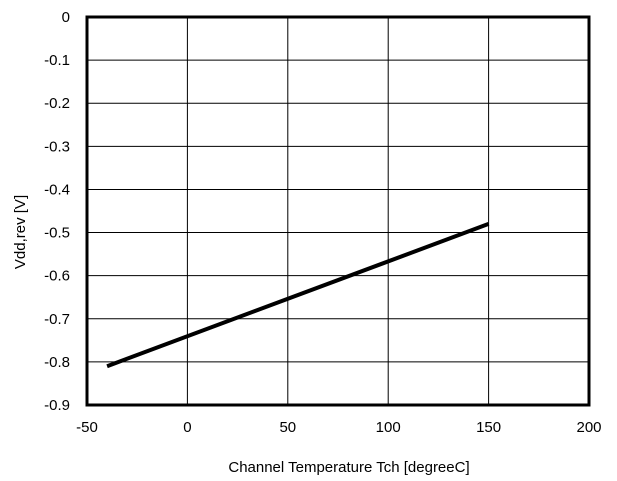 Image resolution: width=617 pixels, height=481 pixels. What do you see at coordinates (287, 427) in the screenshot?
I see `x-tick-label: 50` at bounding box center [287, 427].